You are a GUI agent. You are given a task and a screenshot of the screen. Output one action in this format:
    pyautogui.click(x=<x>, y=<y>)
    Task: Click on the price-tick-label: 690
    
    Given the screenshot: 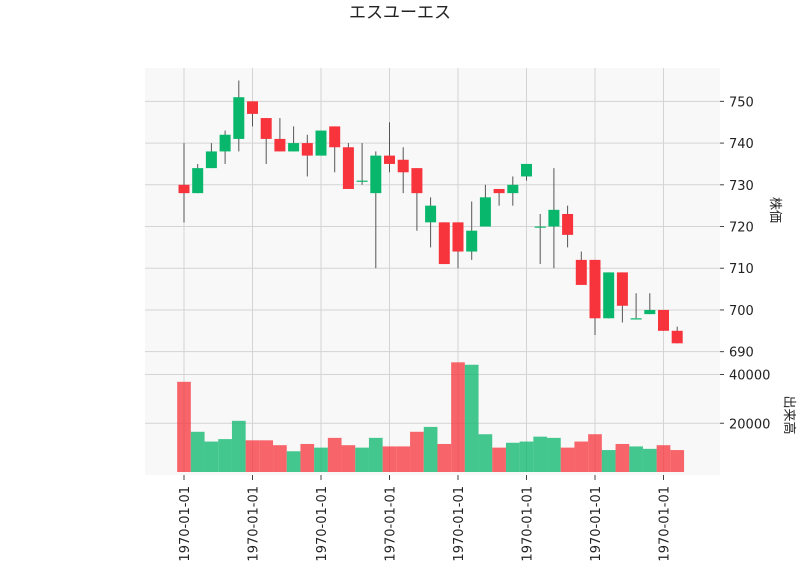 What is the action you would take?
    pyautogui.click(x=741, y=353)
    